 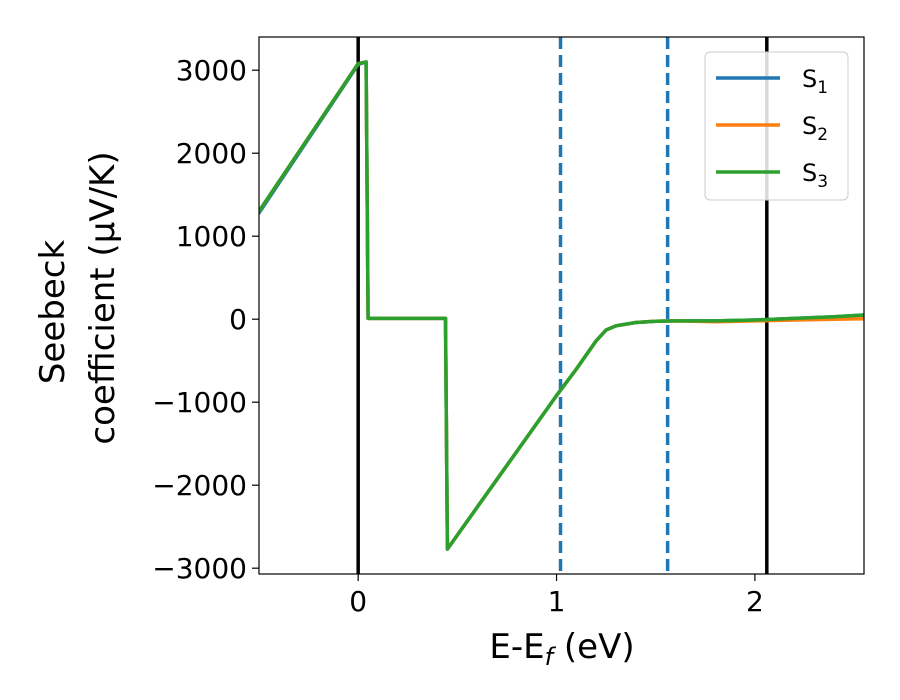 What do you see at coordinates (755, 601) in the screenshot?
I see `x-tick-label: 2` at bounding box center [755, 601].